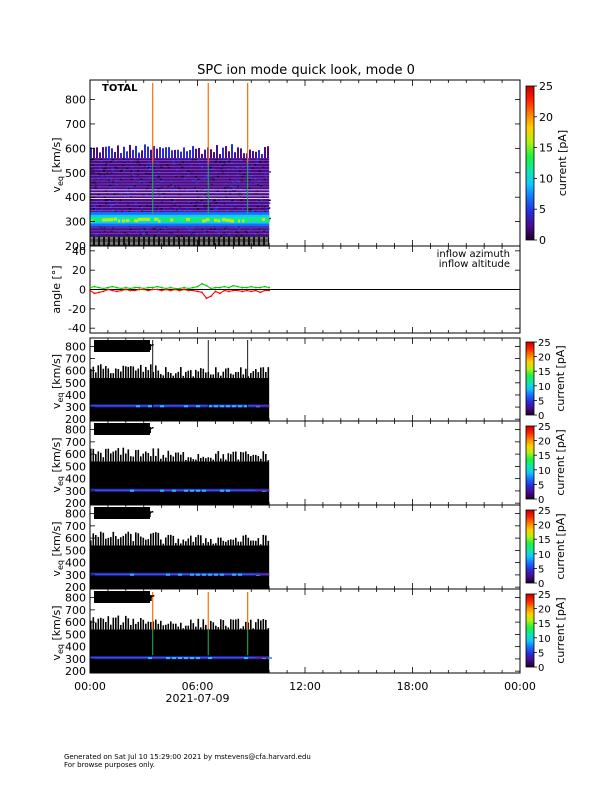 The image size is (612, 792). Describe the element at coordinates (180, 476) in the screenshot. I see `heatmap-cells` at that location.